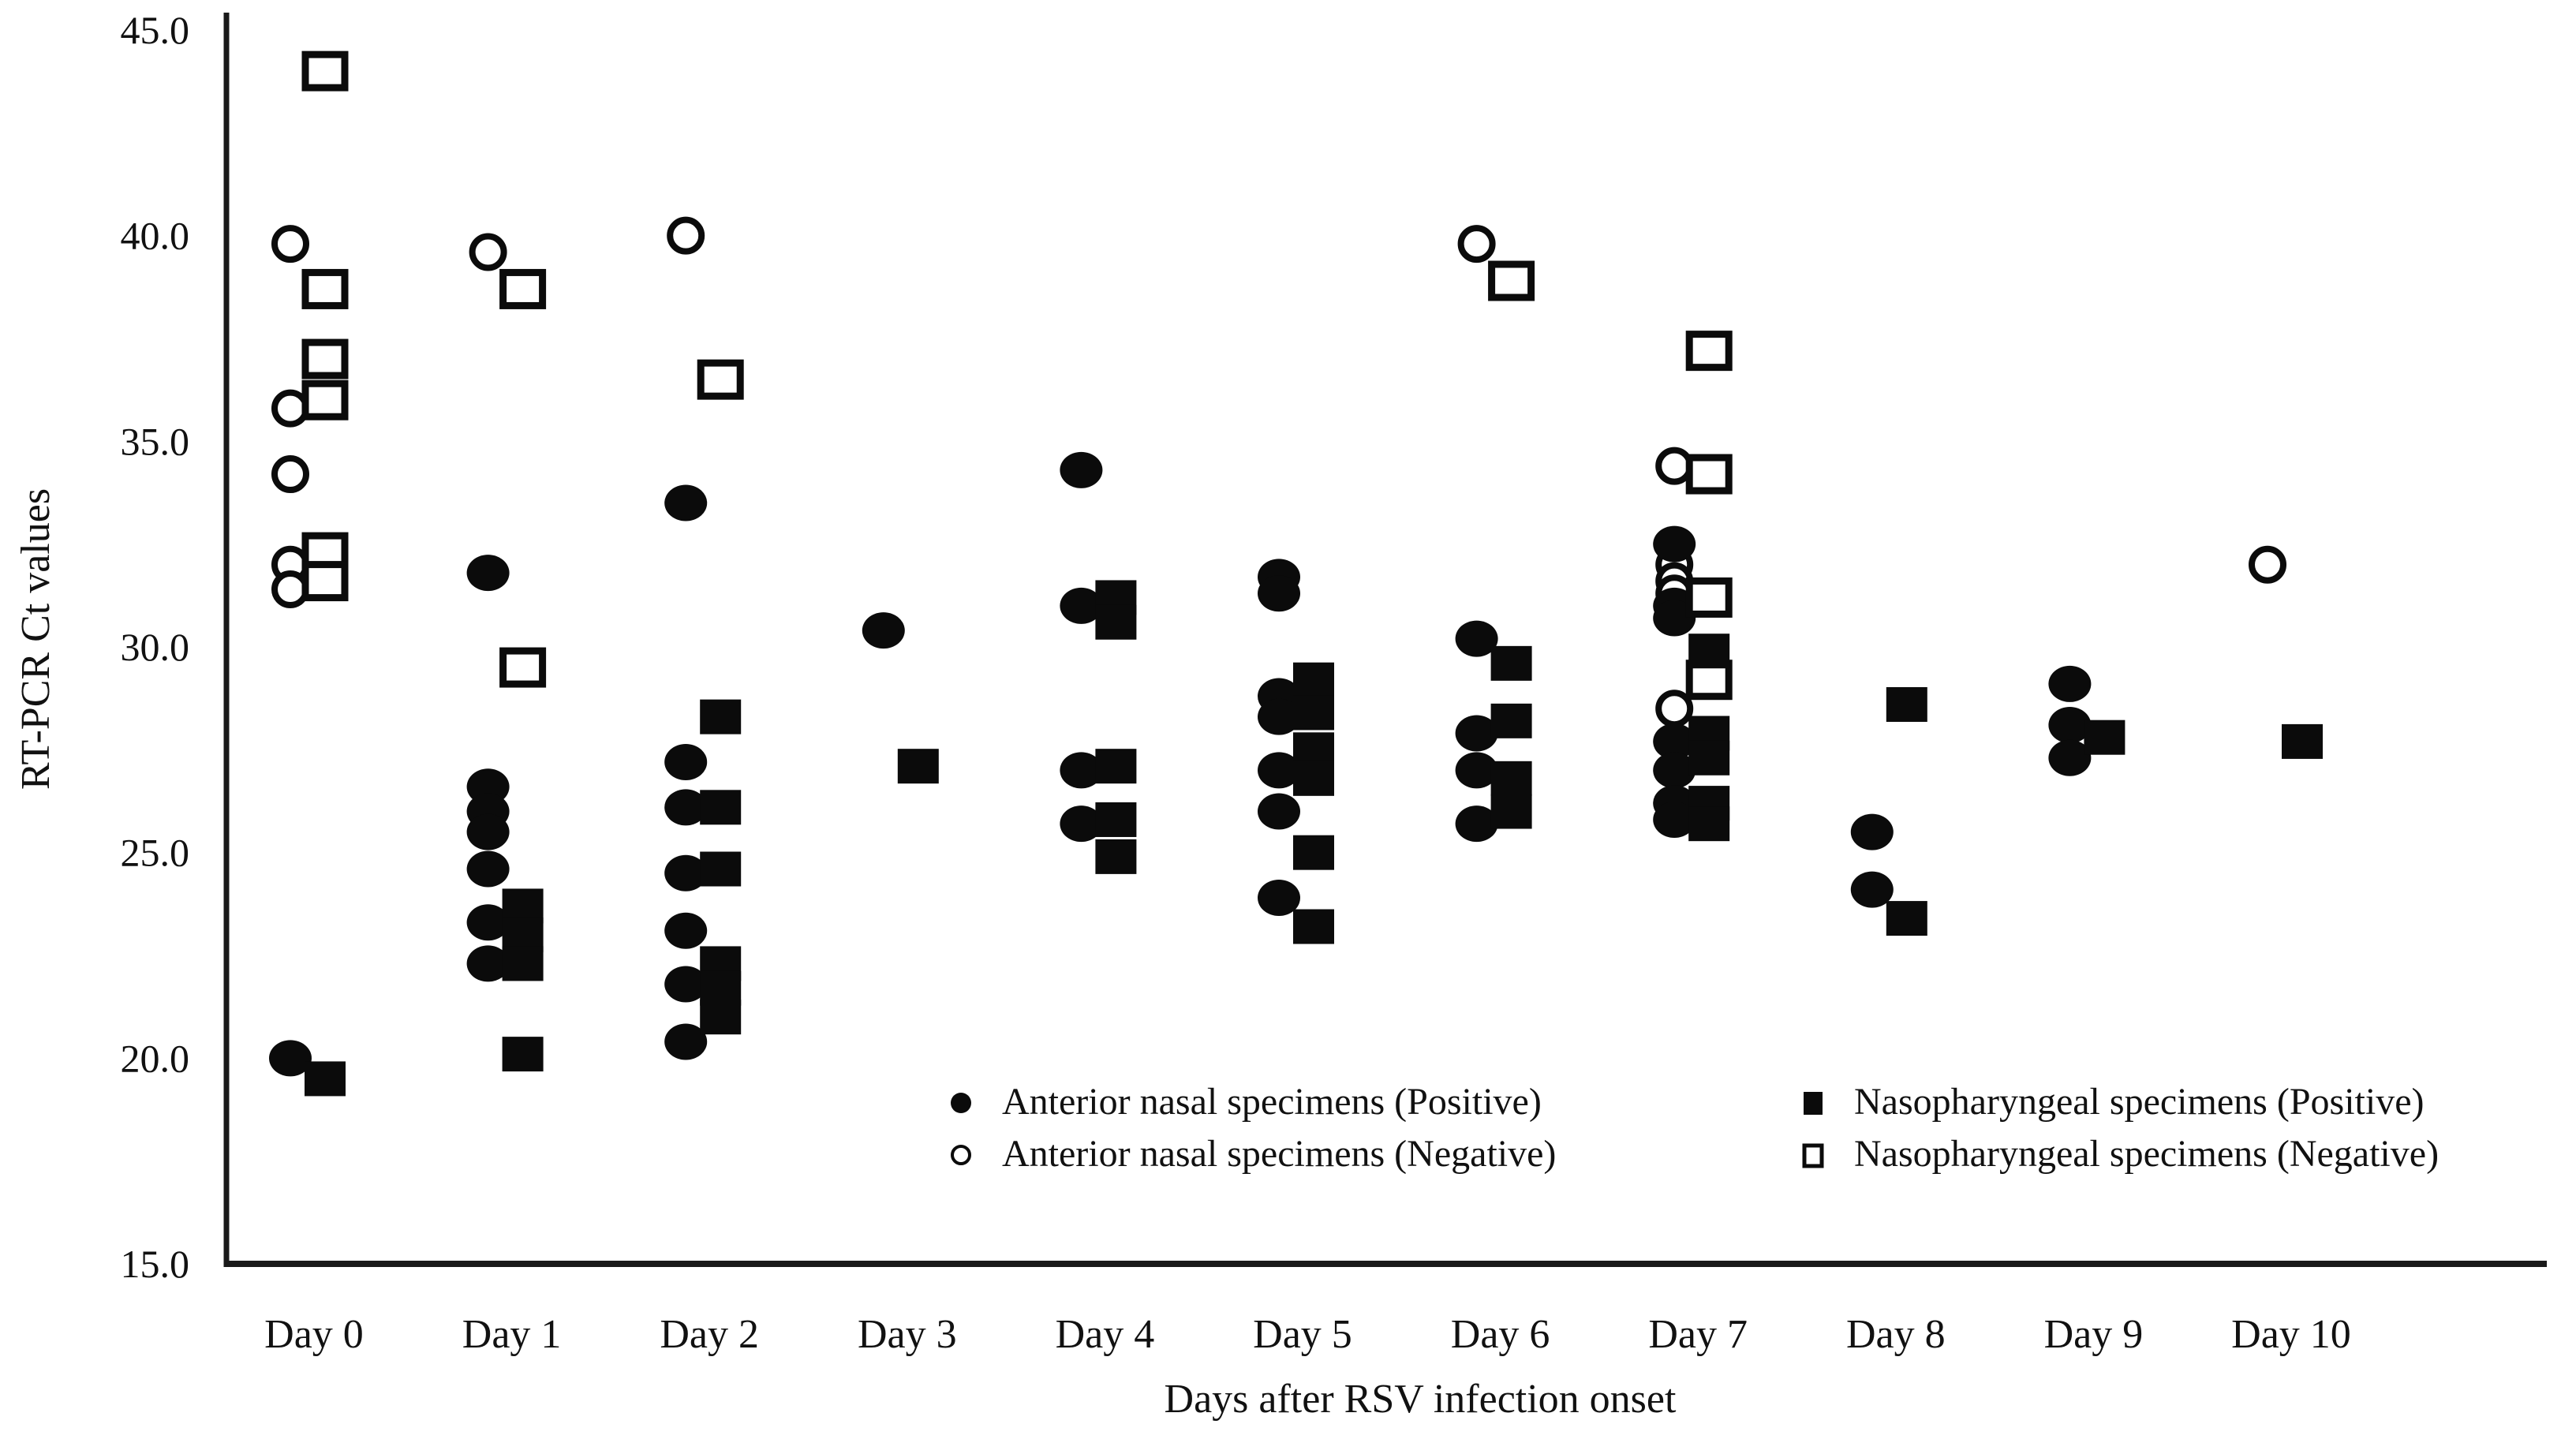 The height and width of the screenshot is (1439, 2576). I want to click on x-tick-label: Day 8, so click(1896, 1334).